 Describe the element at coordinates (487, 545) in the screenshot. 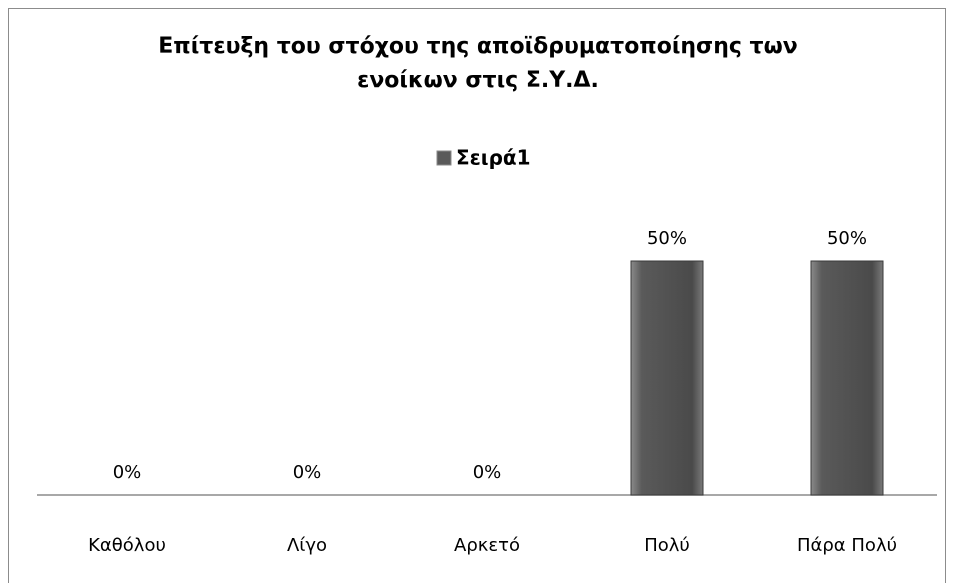

I see `x-tick-label: Αρκετό` at that location.